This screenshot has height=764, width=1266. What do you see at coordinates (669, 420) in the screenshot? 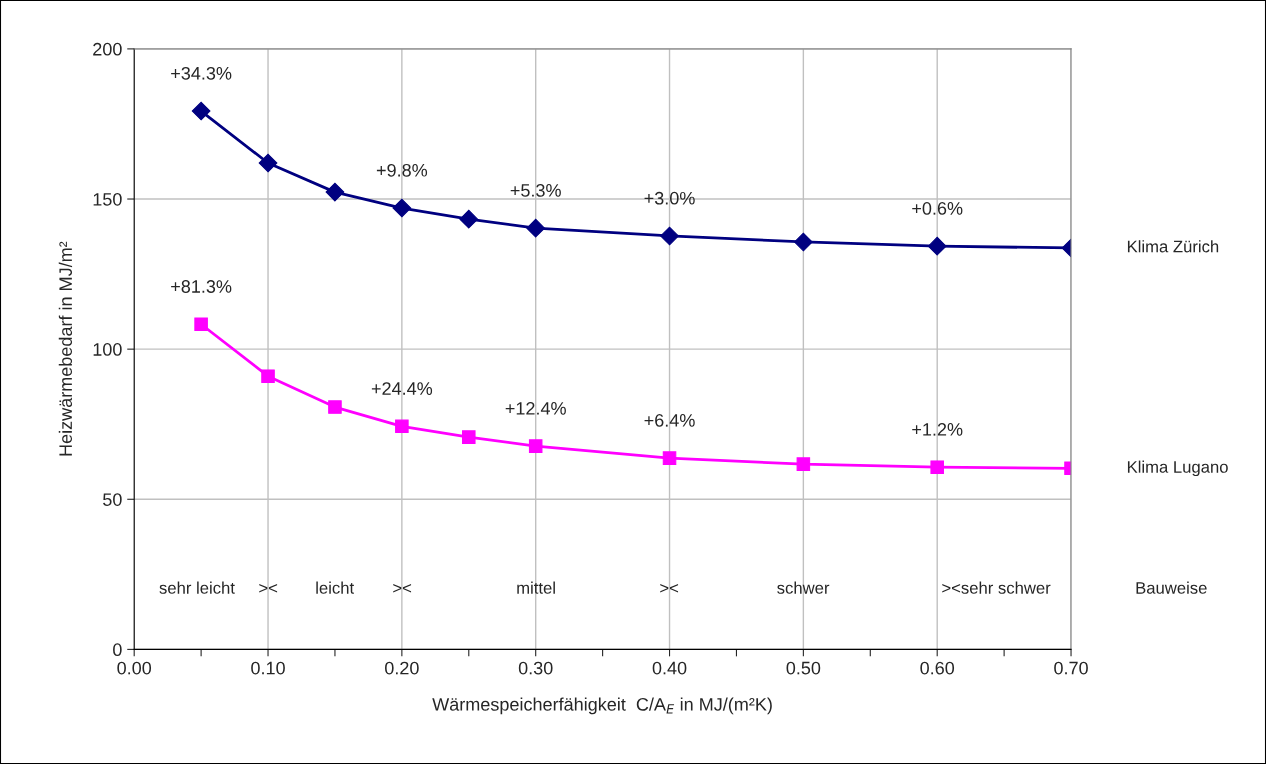
I see `annotation: +6.4%` at bounding box center [669, 420].